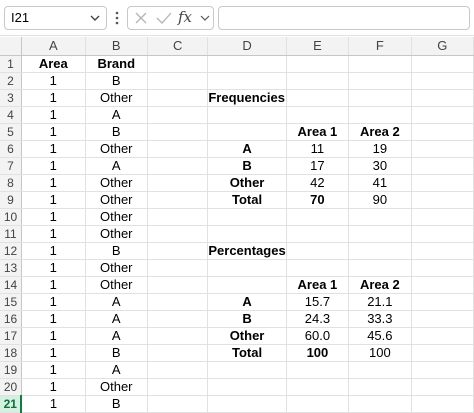 The width and height of the screenshot is (474, 413). I want to click on row-header: 12, so click(11, 251).